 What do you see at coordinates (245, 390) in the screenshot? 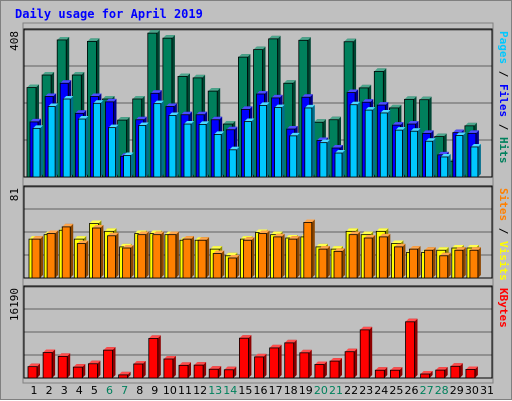
I see `day-label: 15` at bounding box center [245, 390].